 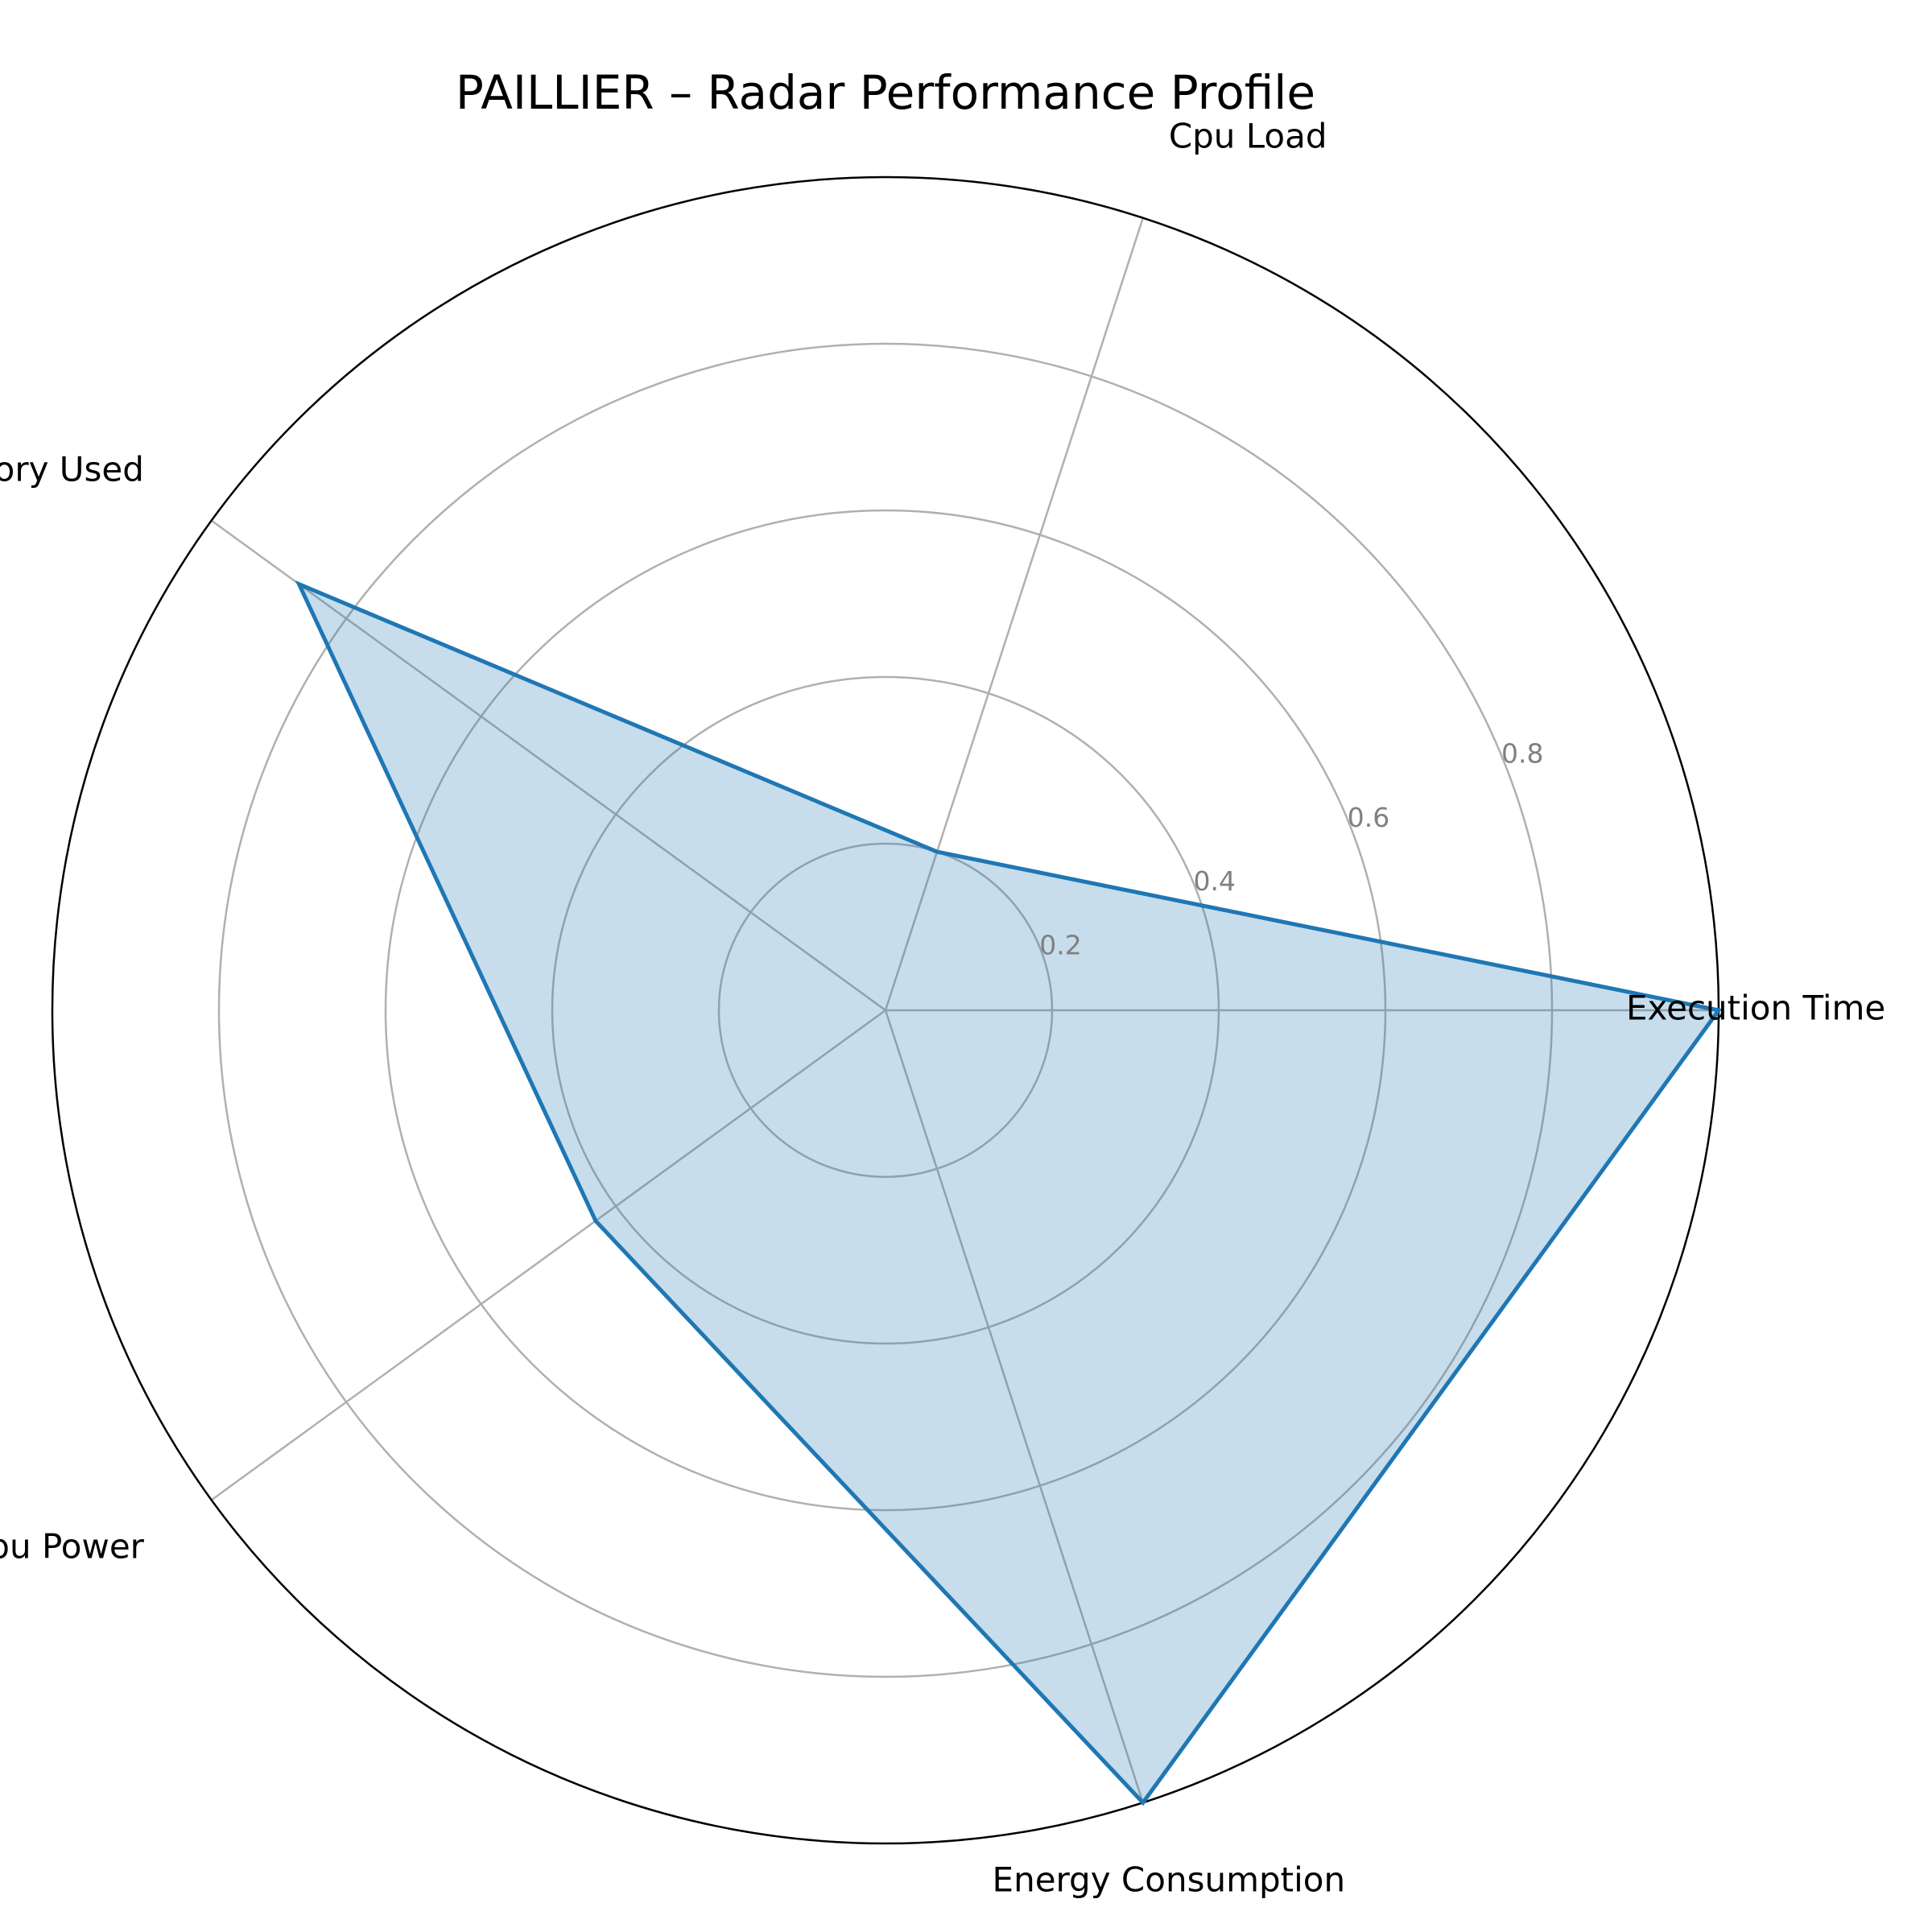 I want to click on category-label: Cpu Power, so click(x=72, y=1547).